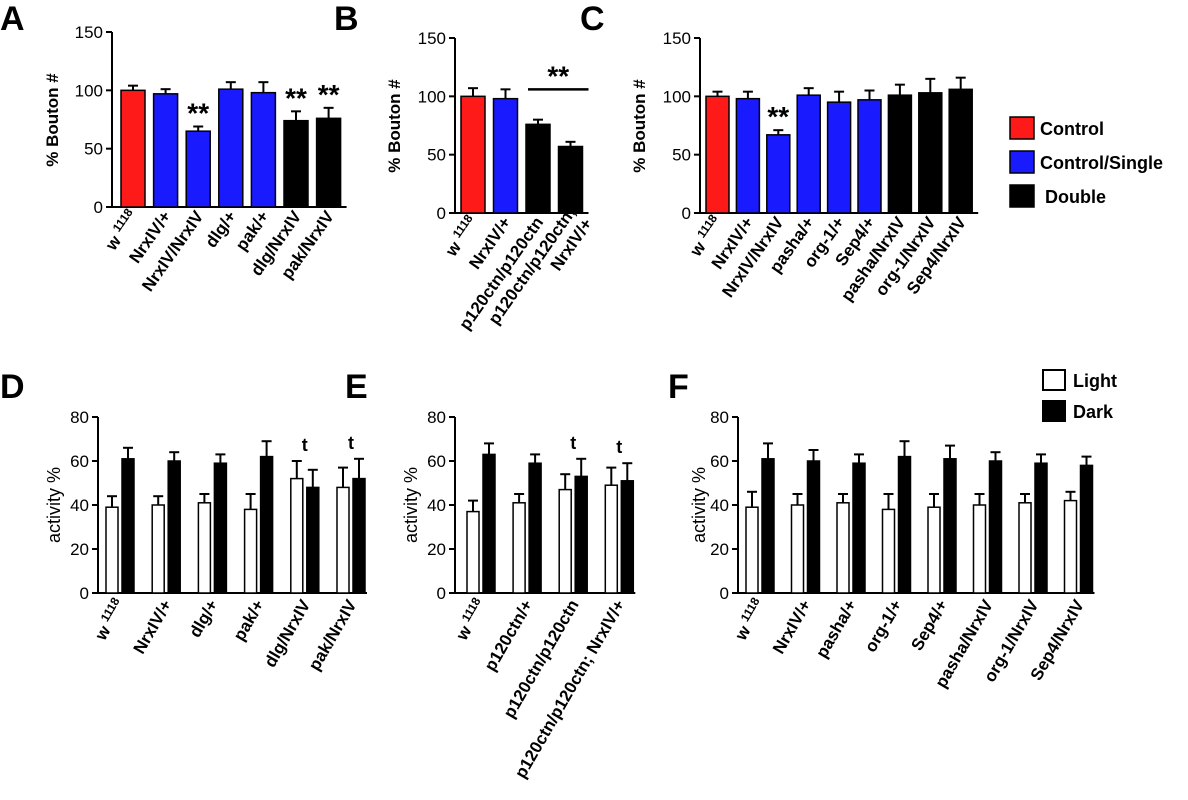  Describe the element at coordinates (356, 387) in the screenshot. I see `panel-letter-e: E` at that location.